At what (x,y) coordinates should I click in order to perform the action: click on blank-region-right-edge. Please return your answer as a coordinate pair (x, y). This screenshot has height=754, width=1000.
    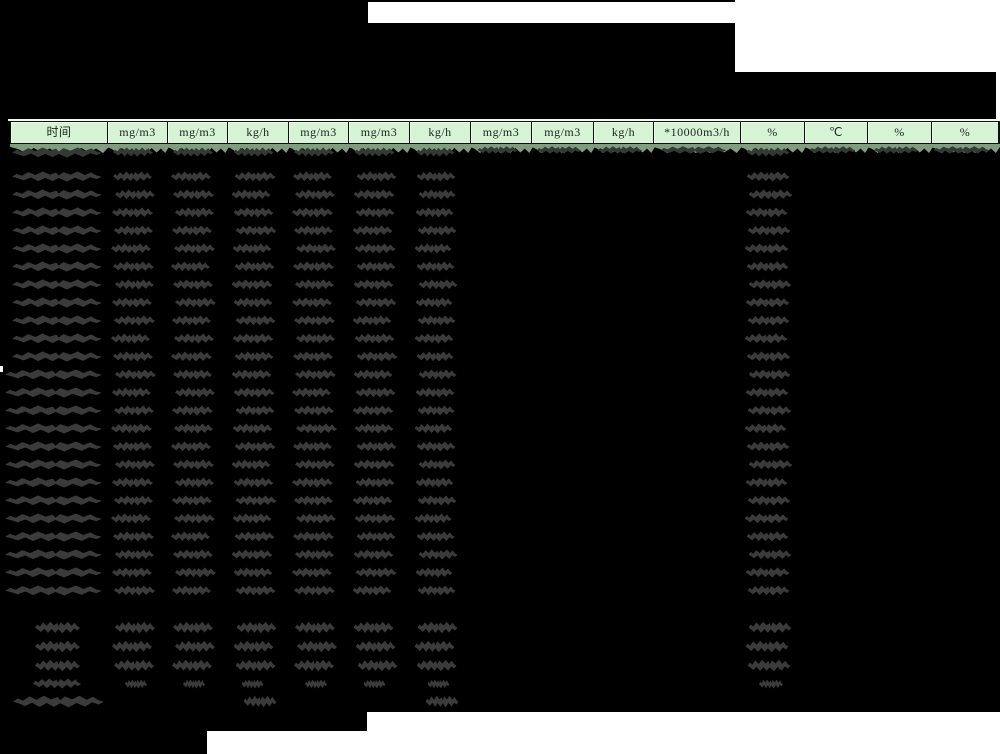
    Looking at the image, I should click on (998, 109).